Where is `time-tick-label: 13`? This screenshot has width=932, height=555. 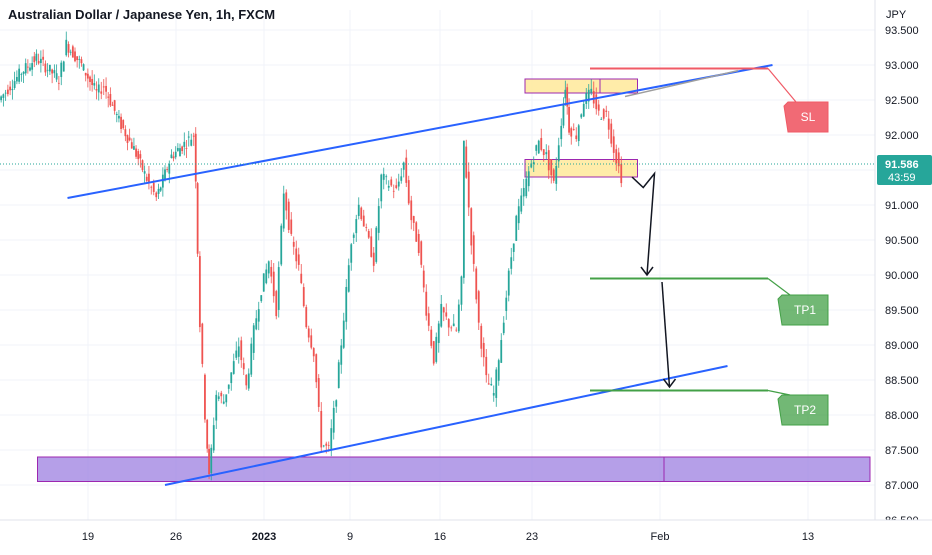 time-tick-label: 13 is located at coordinates (808, 537).